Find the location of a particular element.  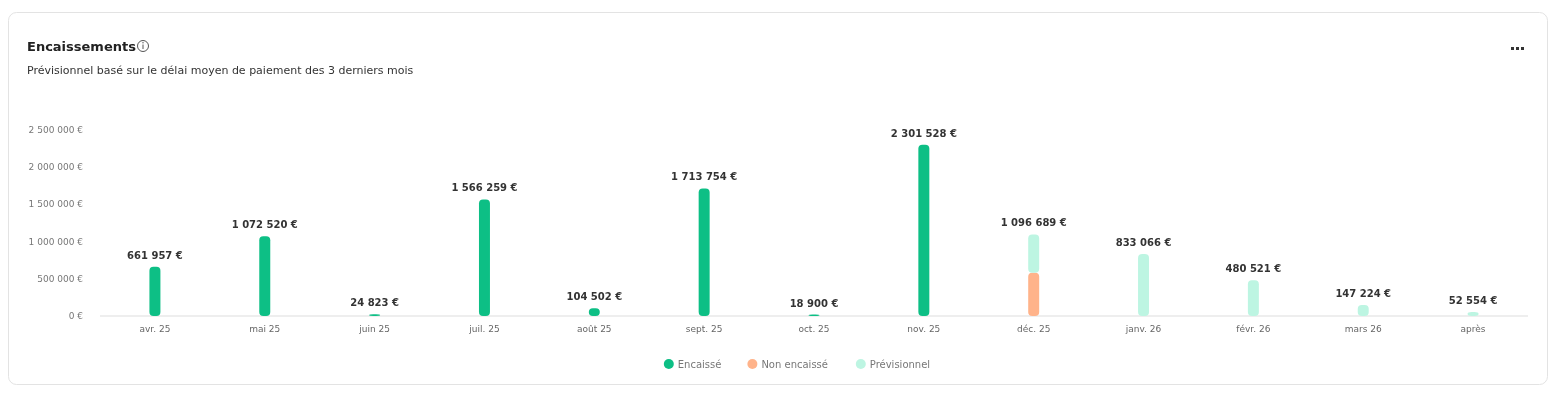

chart-subtitle: Prévisionnel basé sur le délai moyen de paiement des 3 derniers mois is located at coordinates (220, 70).